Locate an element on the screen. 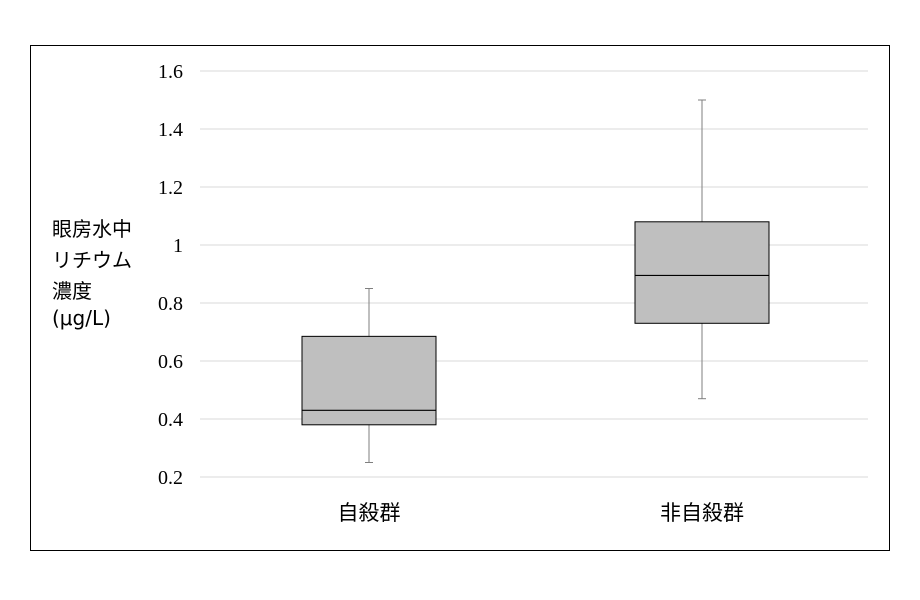  y-tick-label: 1.2 is located at coordinates (170, 188).